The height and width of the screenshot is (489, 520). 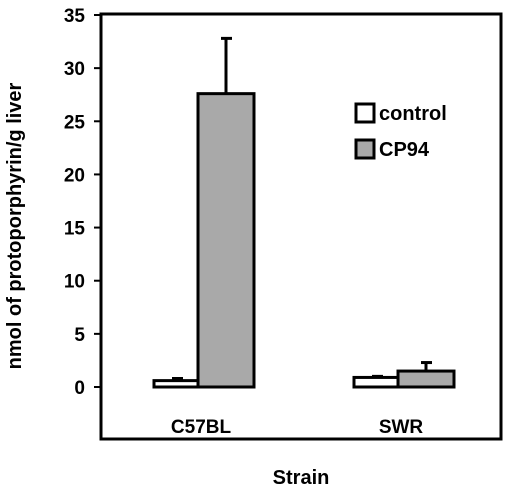 I want to click on bar-control-c57bl, so click(x=177, y=384).